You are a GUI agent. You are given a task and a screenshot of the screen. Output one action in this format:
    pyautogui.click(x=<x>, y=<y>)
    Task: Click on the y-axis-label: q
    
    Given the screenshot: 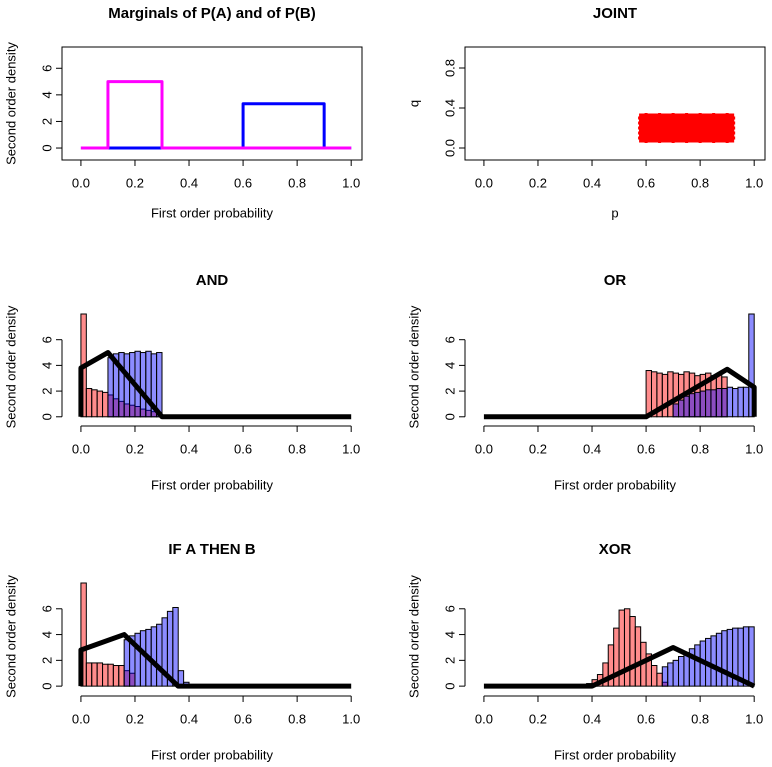 What is the action you would take?
    pyautogui.click(x=413, y=103)
    